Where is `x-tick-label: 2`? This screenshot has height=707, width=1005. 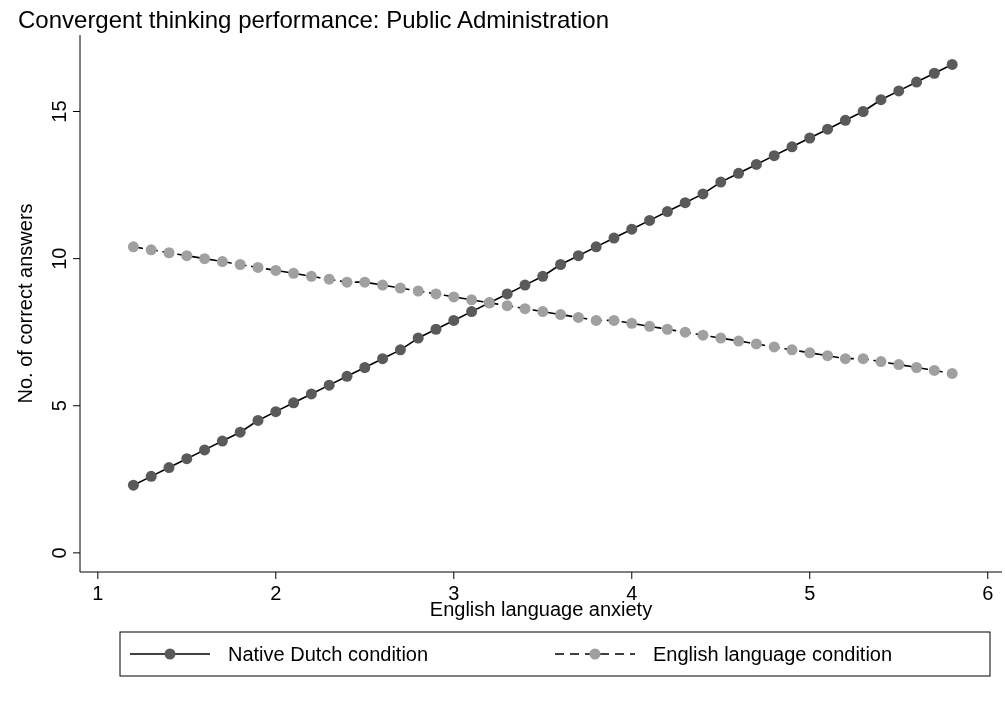 x-tick-label: 2 is located at coordinates (276, 593).